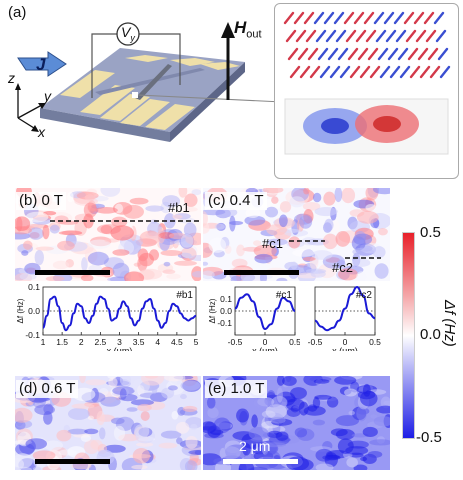 This screenshot has height=480, width=463. Describe the element at coordinates (236, 389) in the screenshot. I see `panel-e-label: (e) 1.0 T` at that location.